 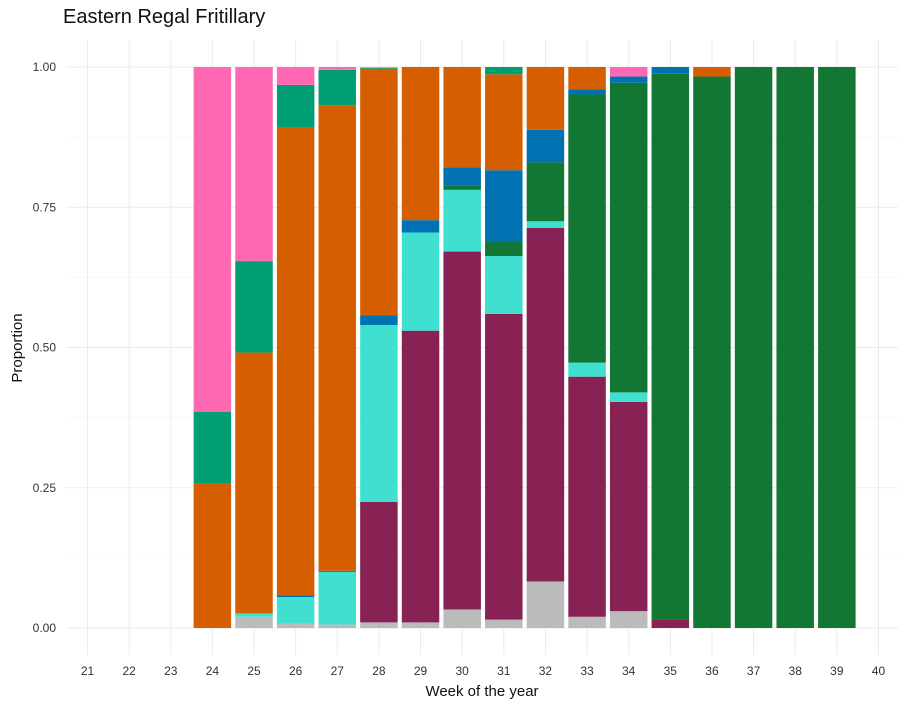 I want to click on x-tick-label: 33, so click(x=587, y=671).